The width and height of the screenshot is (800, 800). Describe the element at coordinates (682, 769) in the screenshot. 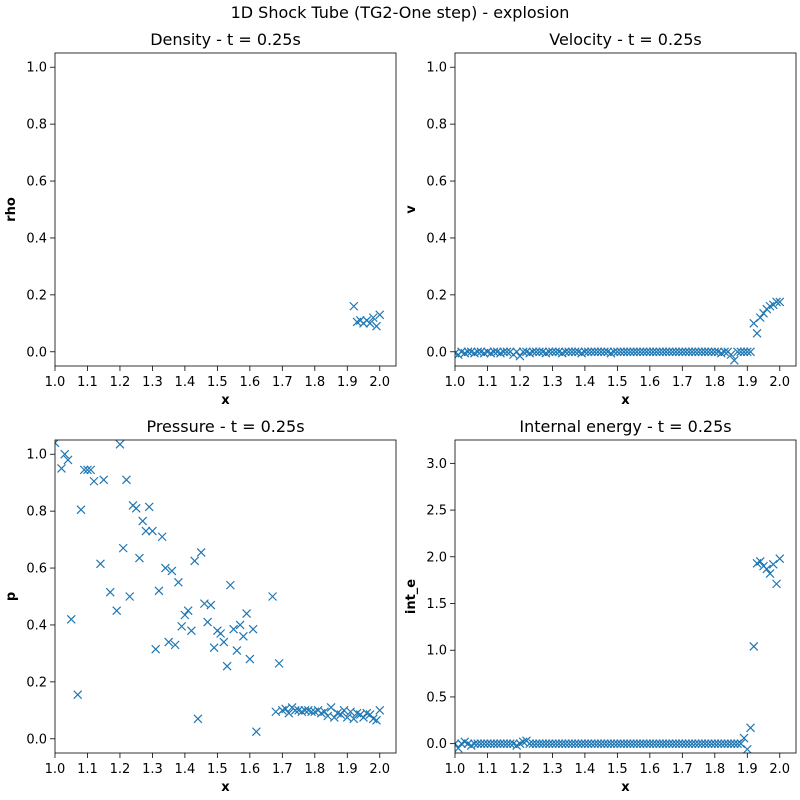

I see `internal-energy-xtick-label: 1.7` at that location.